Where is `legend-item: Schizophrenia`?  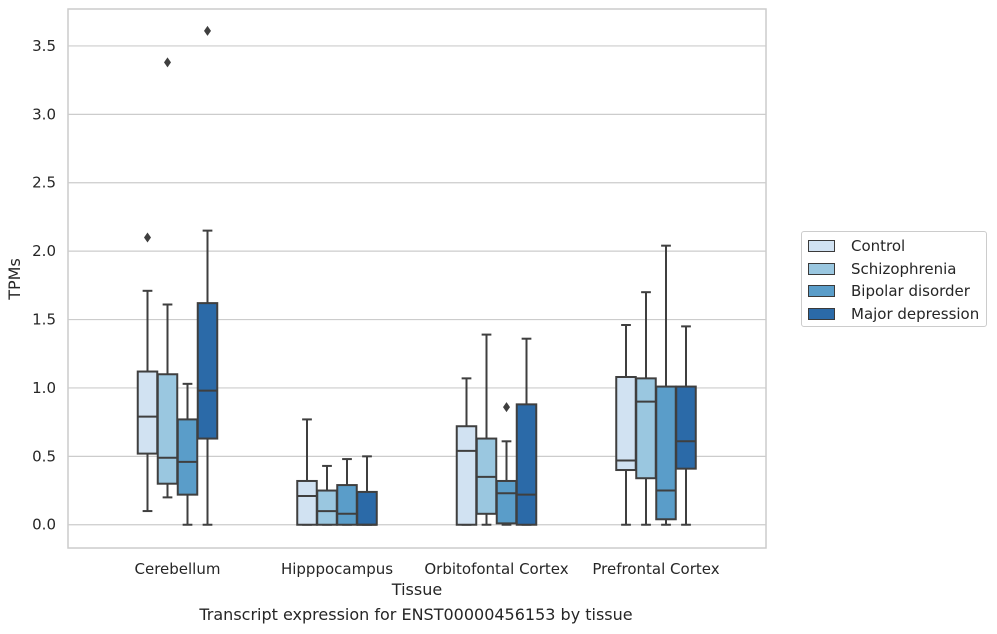
legend-item: Schizophrenia is located at coordinates (882, 269).